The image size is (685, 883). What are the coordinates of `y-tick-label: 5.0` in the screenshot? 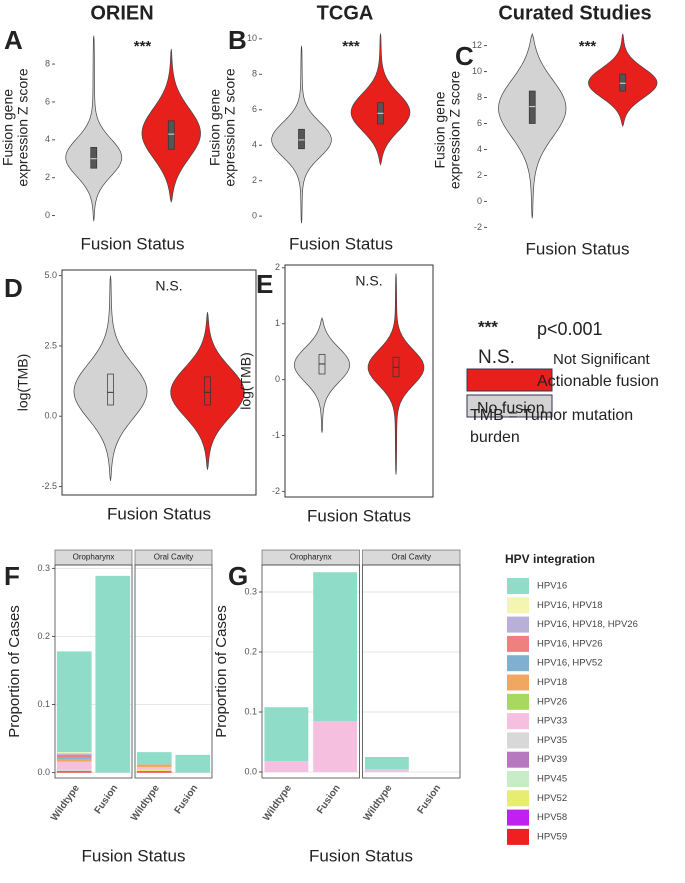 It's located at (50, 275).